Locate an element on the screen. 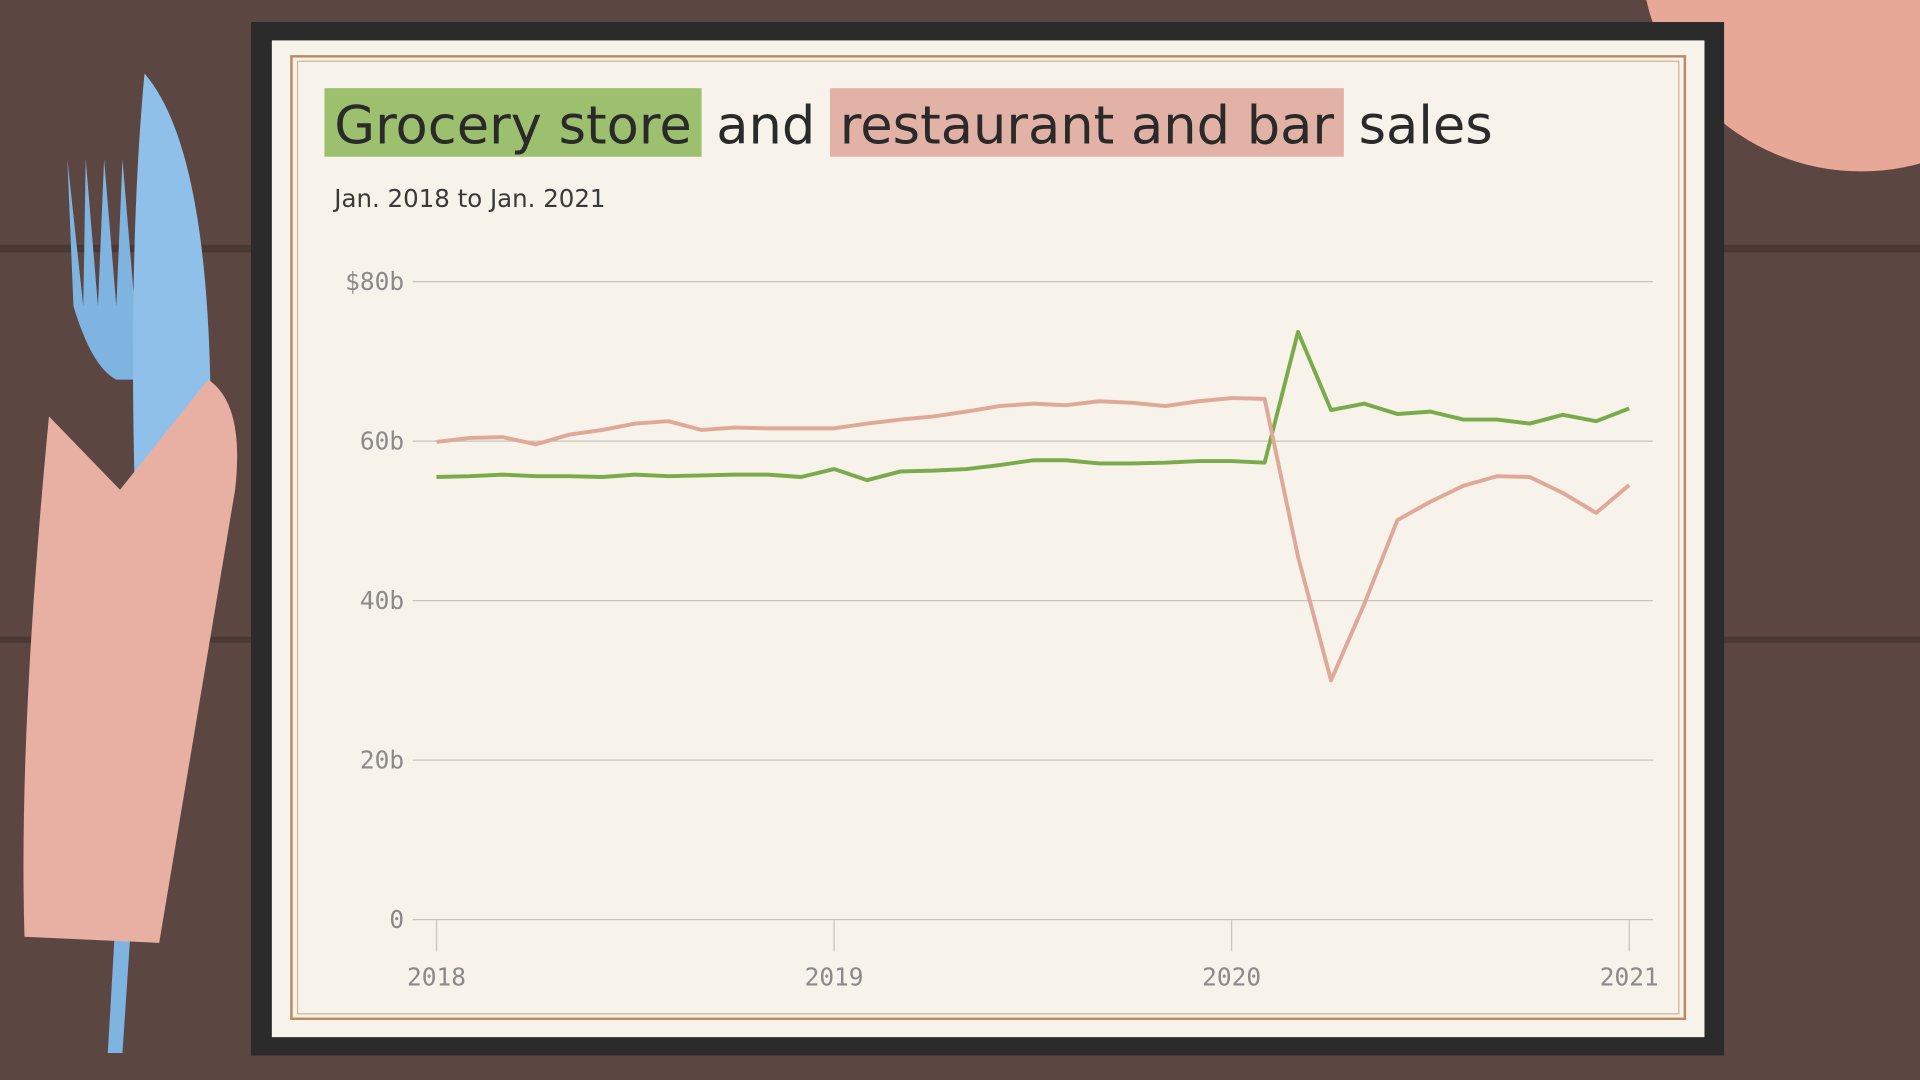  napkin is located at coordinates (130, 661).